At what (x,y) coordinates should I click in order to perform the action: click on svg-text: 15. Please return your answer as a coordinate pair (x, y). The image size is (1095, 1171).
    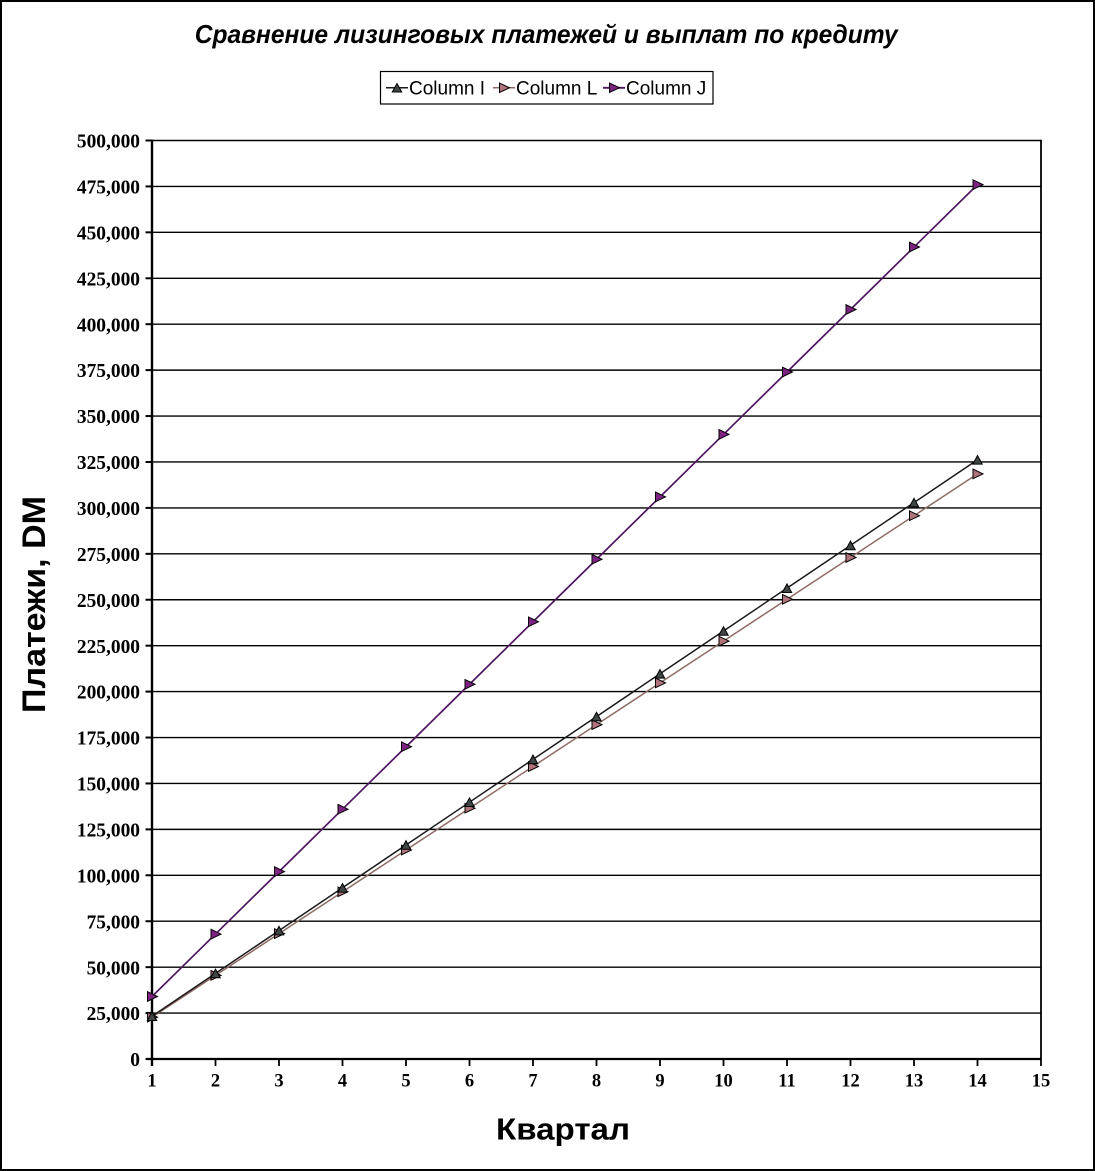
    Looking at the image, I should click on (1041, 1081).